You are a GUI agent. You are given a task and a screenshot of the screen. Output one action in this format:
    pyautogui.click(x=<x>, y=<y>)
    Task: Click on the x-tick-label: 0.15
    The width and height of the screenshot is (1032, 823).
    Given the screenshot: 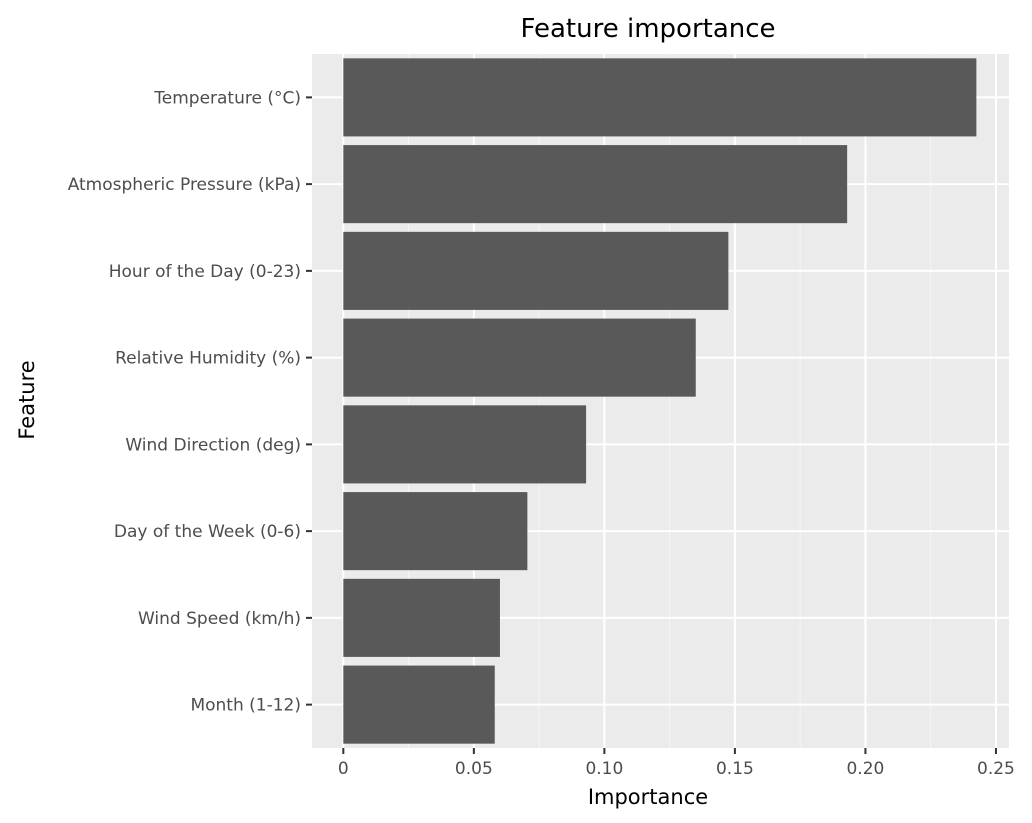 What is the action you would take?
    pyautogui.click(x=735, y=769)
    